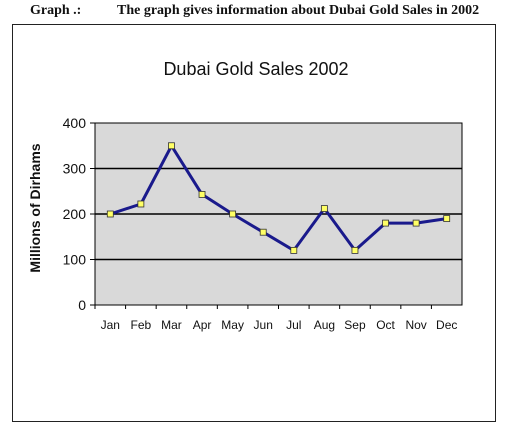  What do you see at coordinates (255, 69) in the screenshot?
I see `chart-title: Dubai Gold Sales 2002` at bounding box center [255, 69].